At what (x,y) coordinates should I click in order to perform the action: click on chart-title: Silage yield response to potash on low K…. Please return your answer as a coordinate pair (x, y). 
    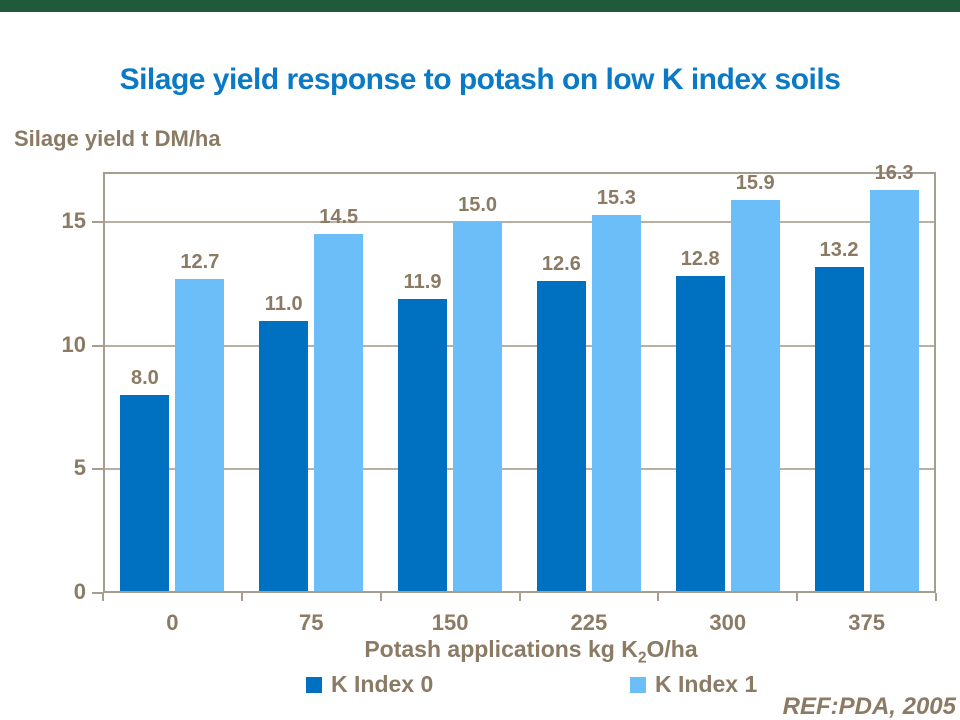
    Looking at the image, I should click on (480, 79).